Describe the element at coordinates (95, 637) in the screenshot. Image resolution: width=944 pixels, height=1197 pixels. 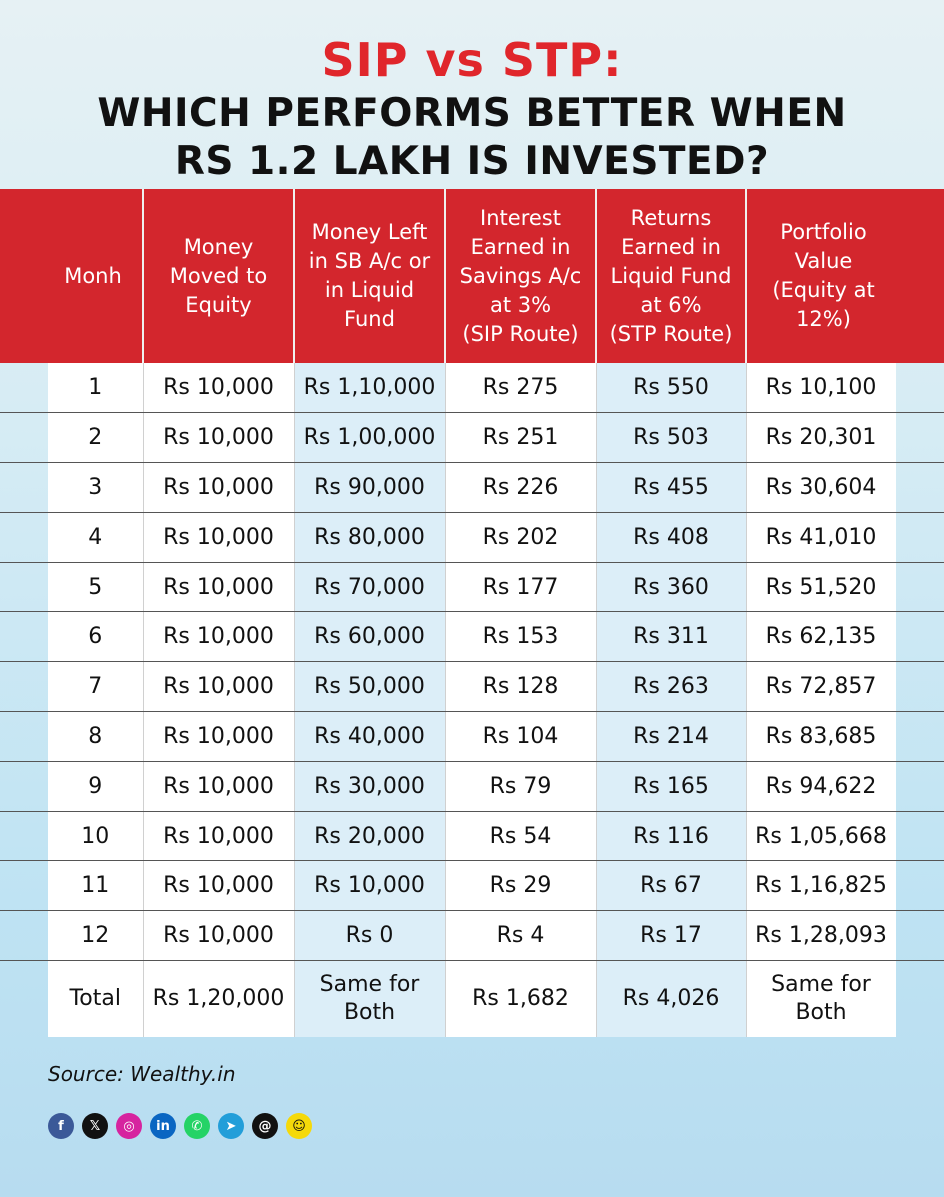
I see `cell-value: 6` at that location.